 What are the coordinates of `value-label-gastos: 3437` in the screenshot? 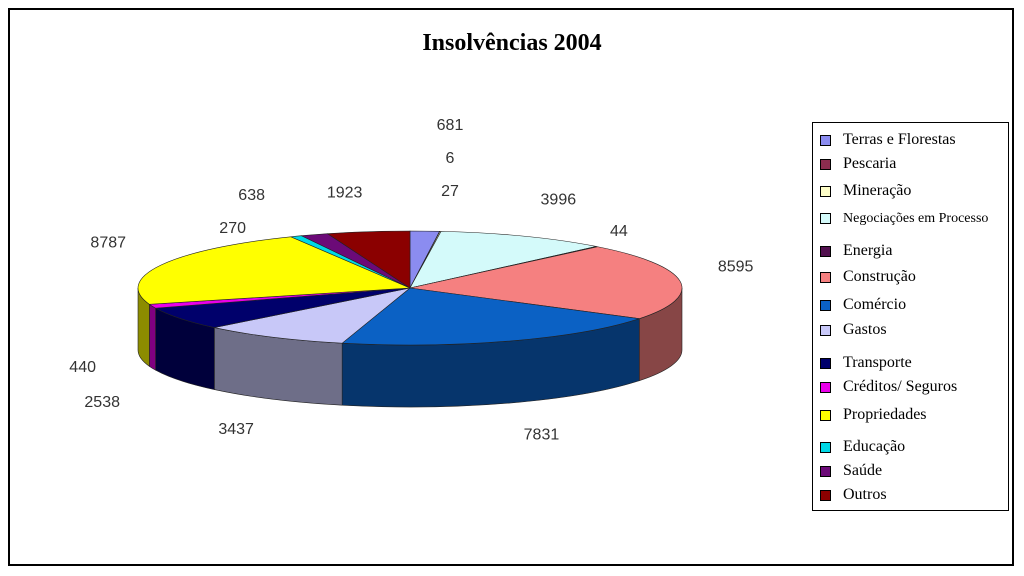 It's located at (236, 429).